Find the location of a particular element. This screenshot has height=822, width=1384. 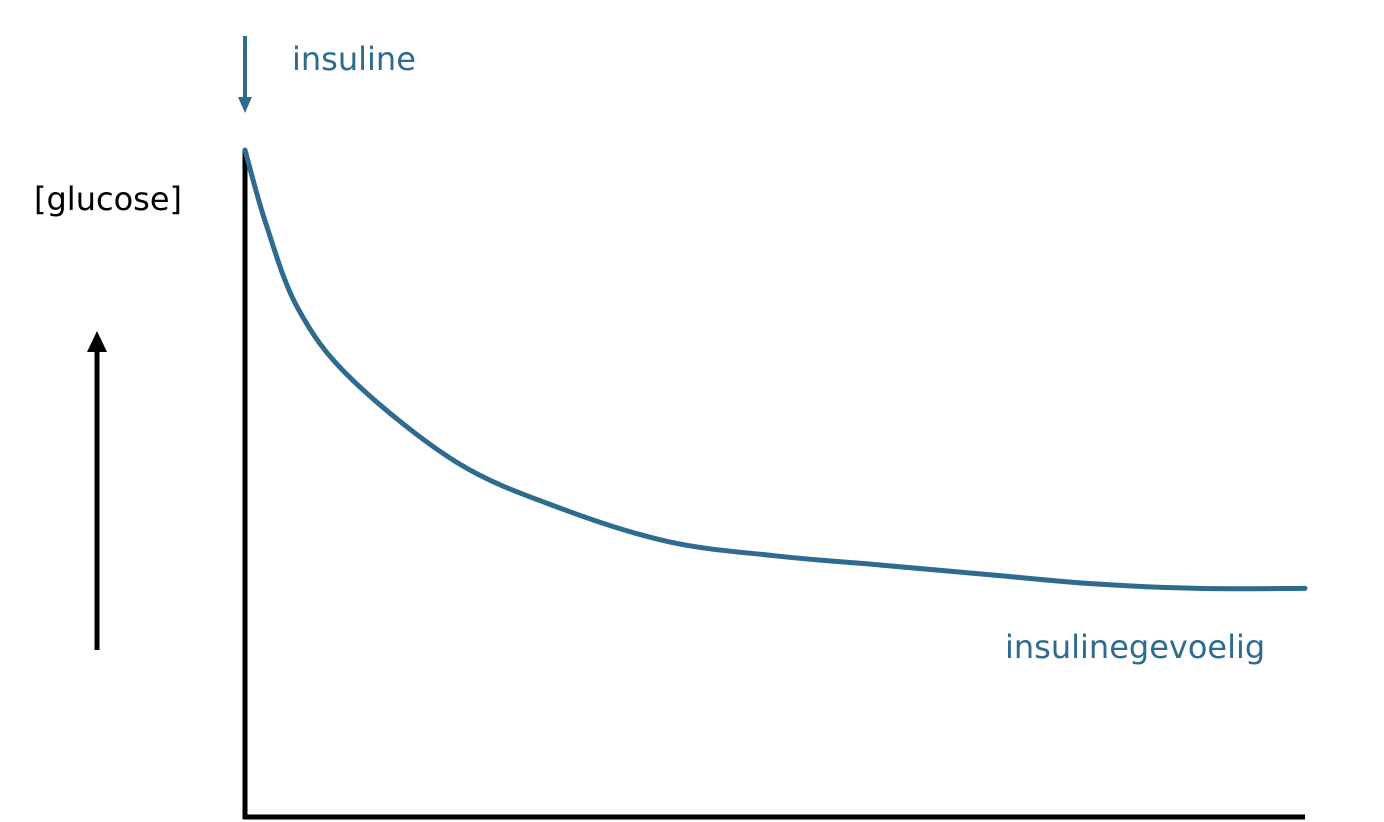

y-axis-label: [glucose] is located at coordinates (108, 199).